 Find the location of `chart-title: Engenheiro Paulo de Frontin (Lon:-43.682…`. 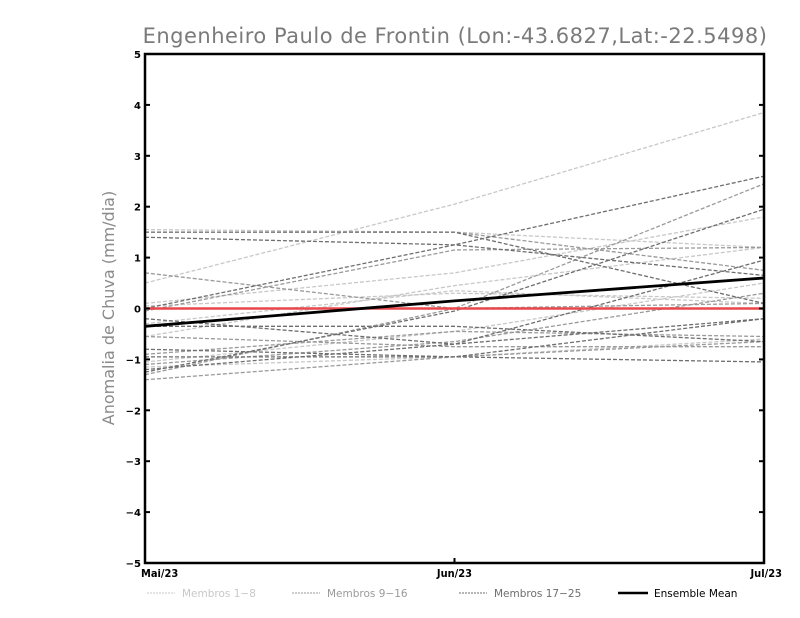

chart-title: Engenheiro Paulo de Frontin (Lon:-43.682… is located at coordinates (455, 36).